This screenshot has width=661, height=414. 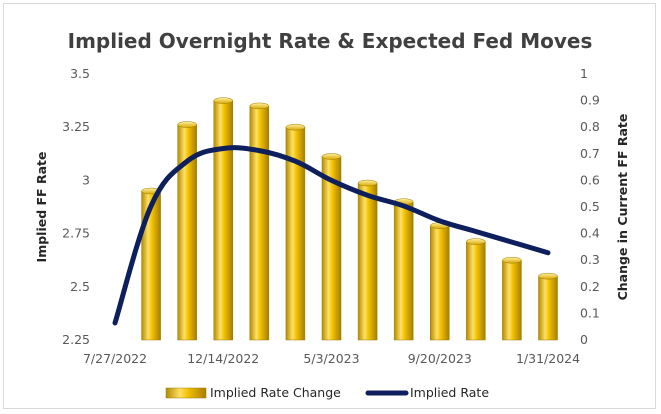 What do you see at coordinates (331, 358) in the screenshot?
I see `x-axis-tick: 5/3/2023` at bounding box center [331, 358].